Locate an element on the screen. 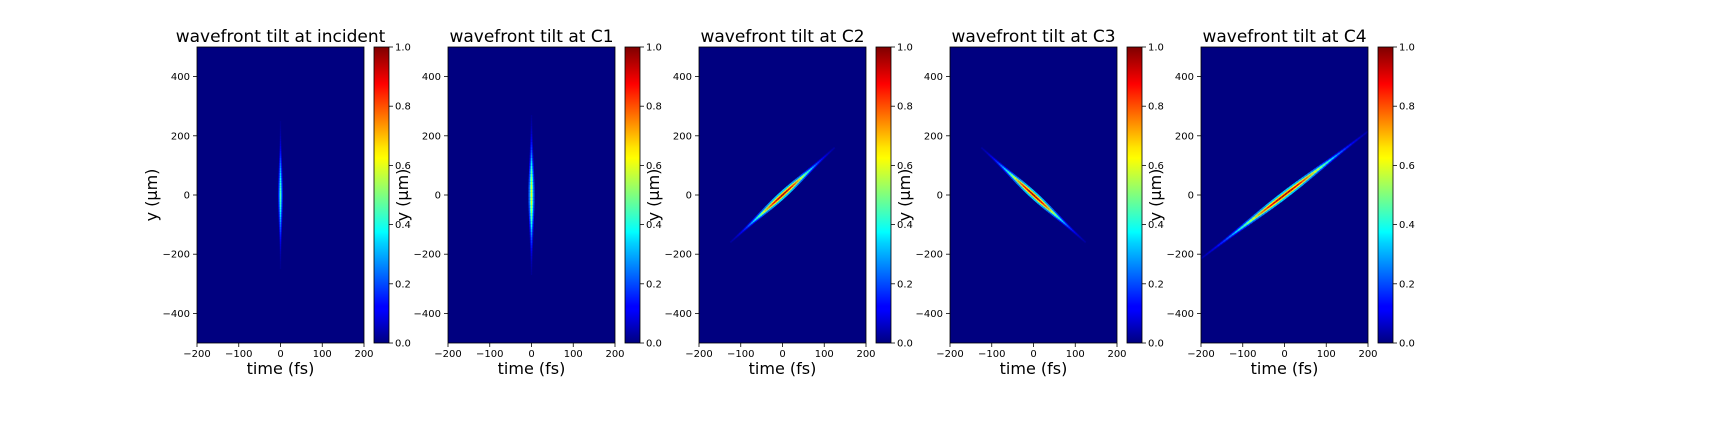  chart-title: wavefront tilt at C2 is located at coordinates (782, 37).